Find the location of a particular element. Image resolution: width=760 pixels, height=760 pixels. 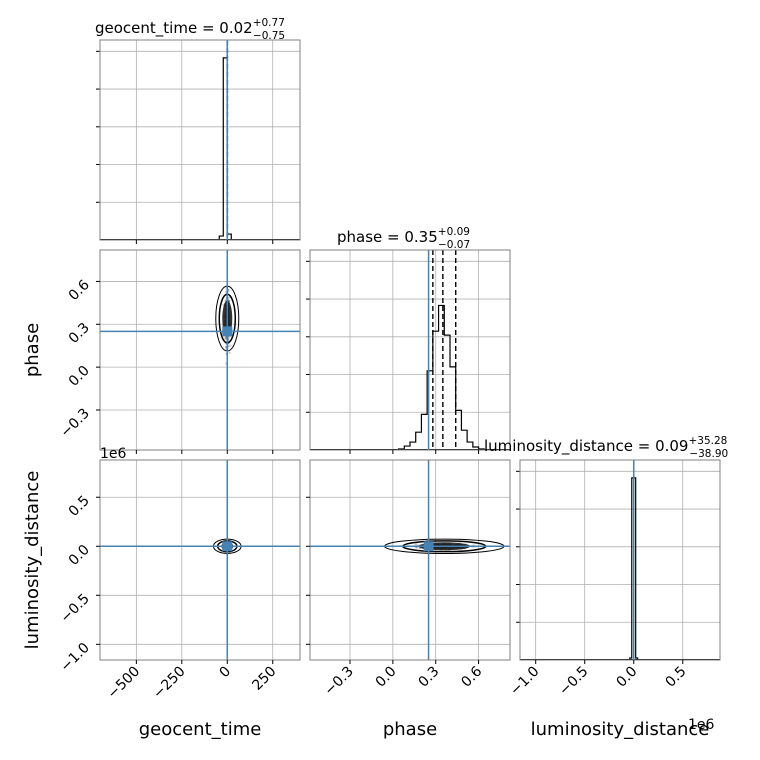

title-luminosity-distance-name: luminosity_distance is located at coordinates (558, 446).